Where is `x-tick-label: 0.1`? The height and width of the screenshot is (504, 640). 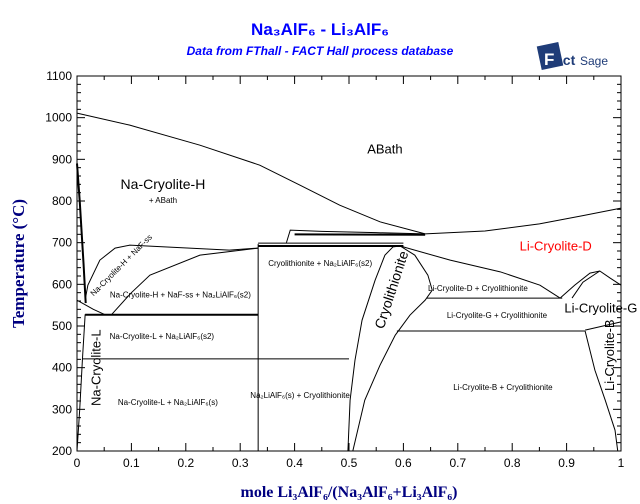
x-tick-label: 0.1 is located at coordinates (131, 463).